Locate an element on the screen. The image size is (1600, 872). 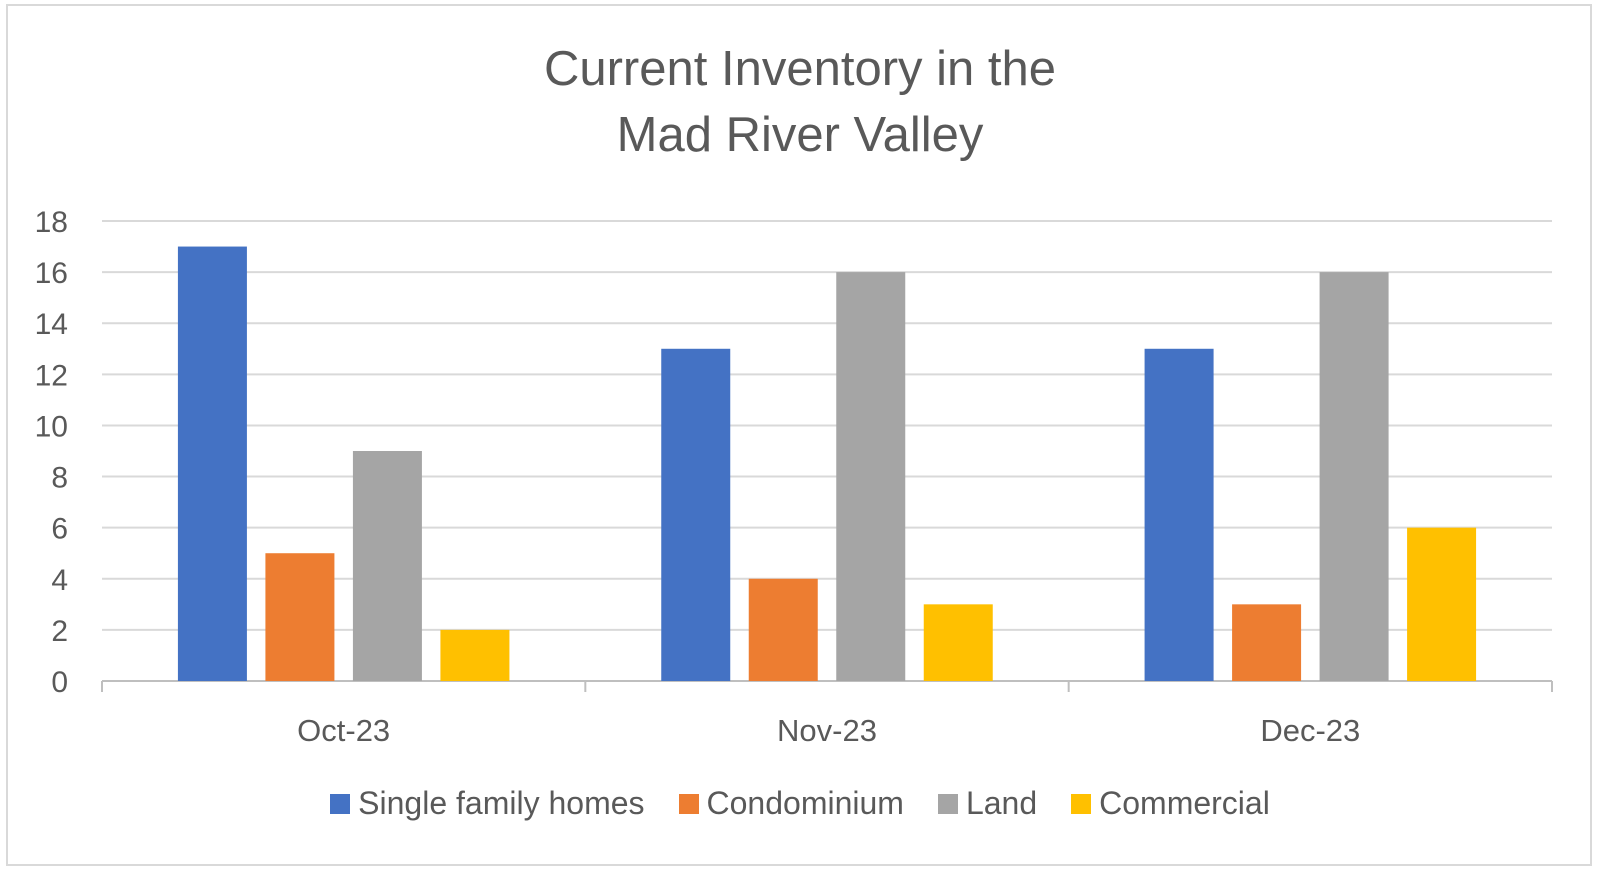
legend-label: Commercial is located at coordinates (1184, 803).